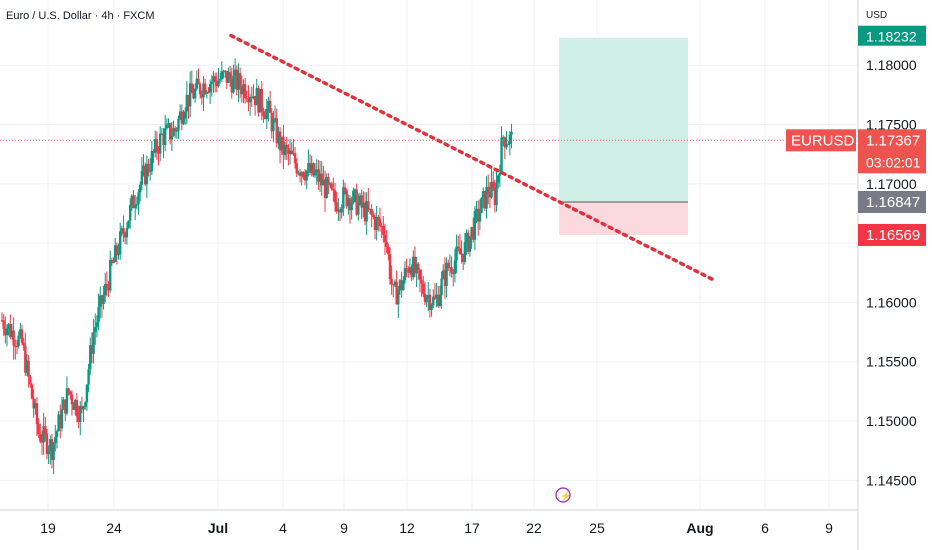  I want to click on take-profit-label: 1.18232, so click(892, 35).